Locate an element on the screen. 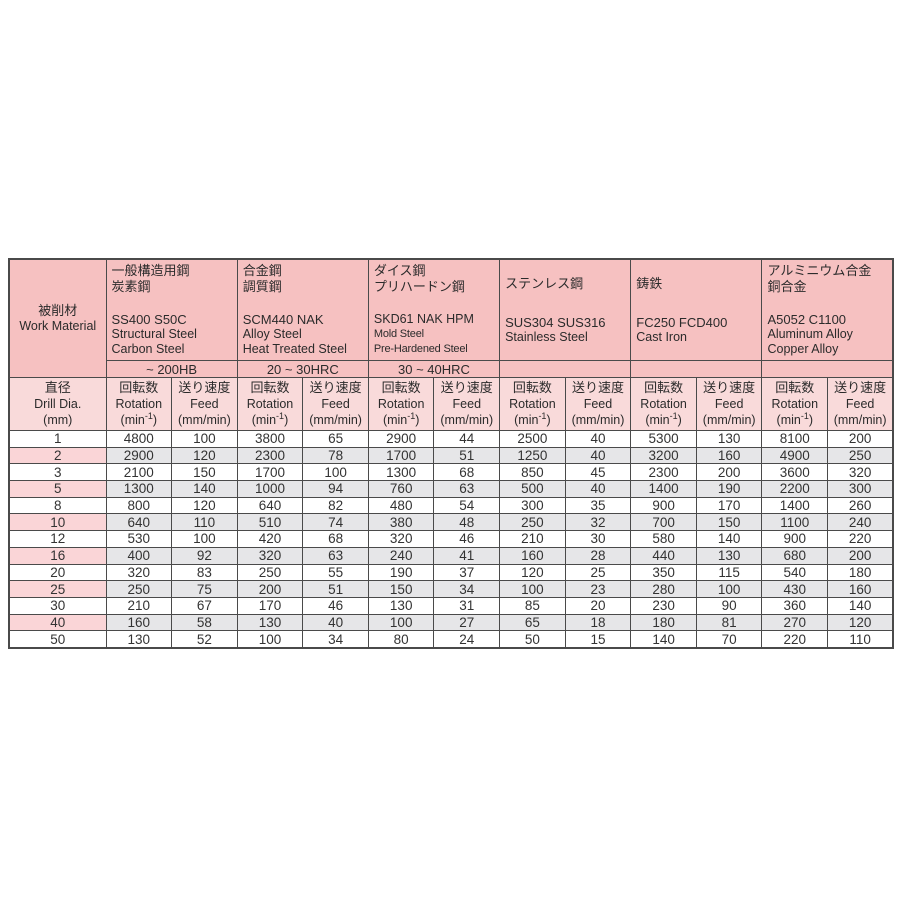  material-ja-line: ダイス鋼 is located at coordinates (399, 270).